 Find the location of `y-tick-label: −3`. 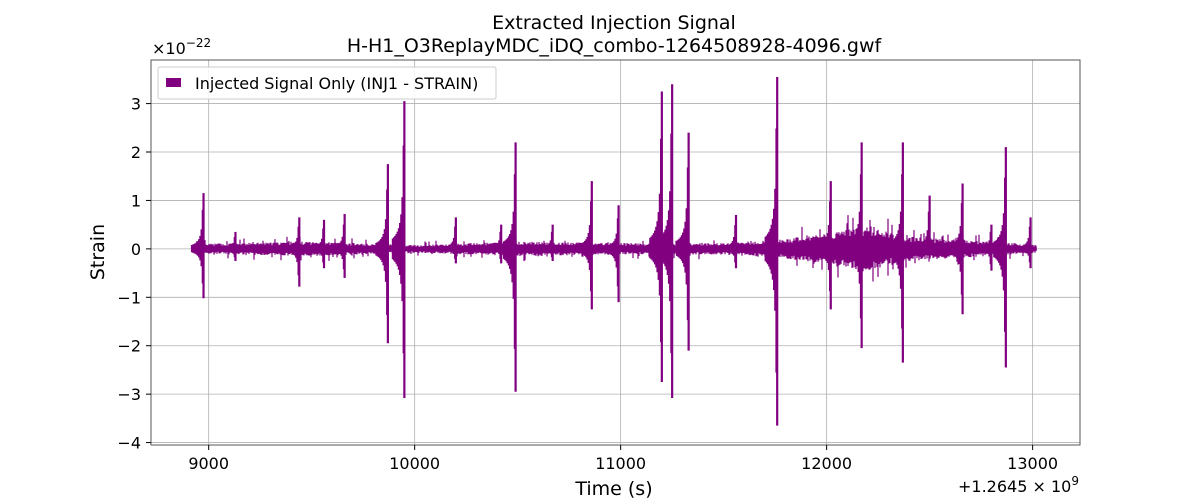

y-tick-label: −3 is located at coordinates (129, 394).